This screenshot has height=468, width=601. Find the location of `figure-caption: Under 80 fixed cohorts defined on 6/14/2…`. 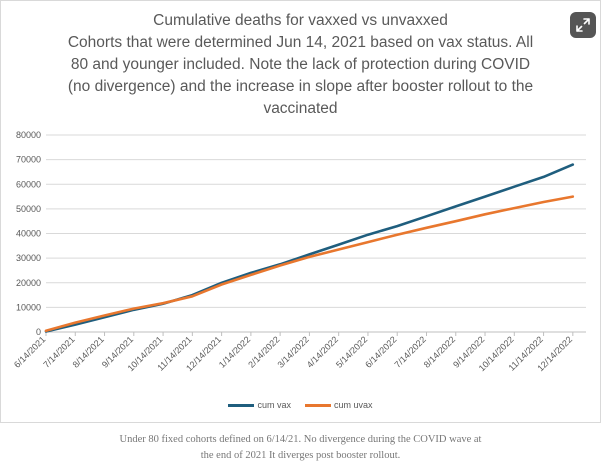

figure-caption: Under 80 fixed cohorts defined on 6/14/2… is located at coordinates (300, 448).